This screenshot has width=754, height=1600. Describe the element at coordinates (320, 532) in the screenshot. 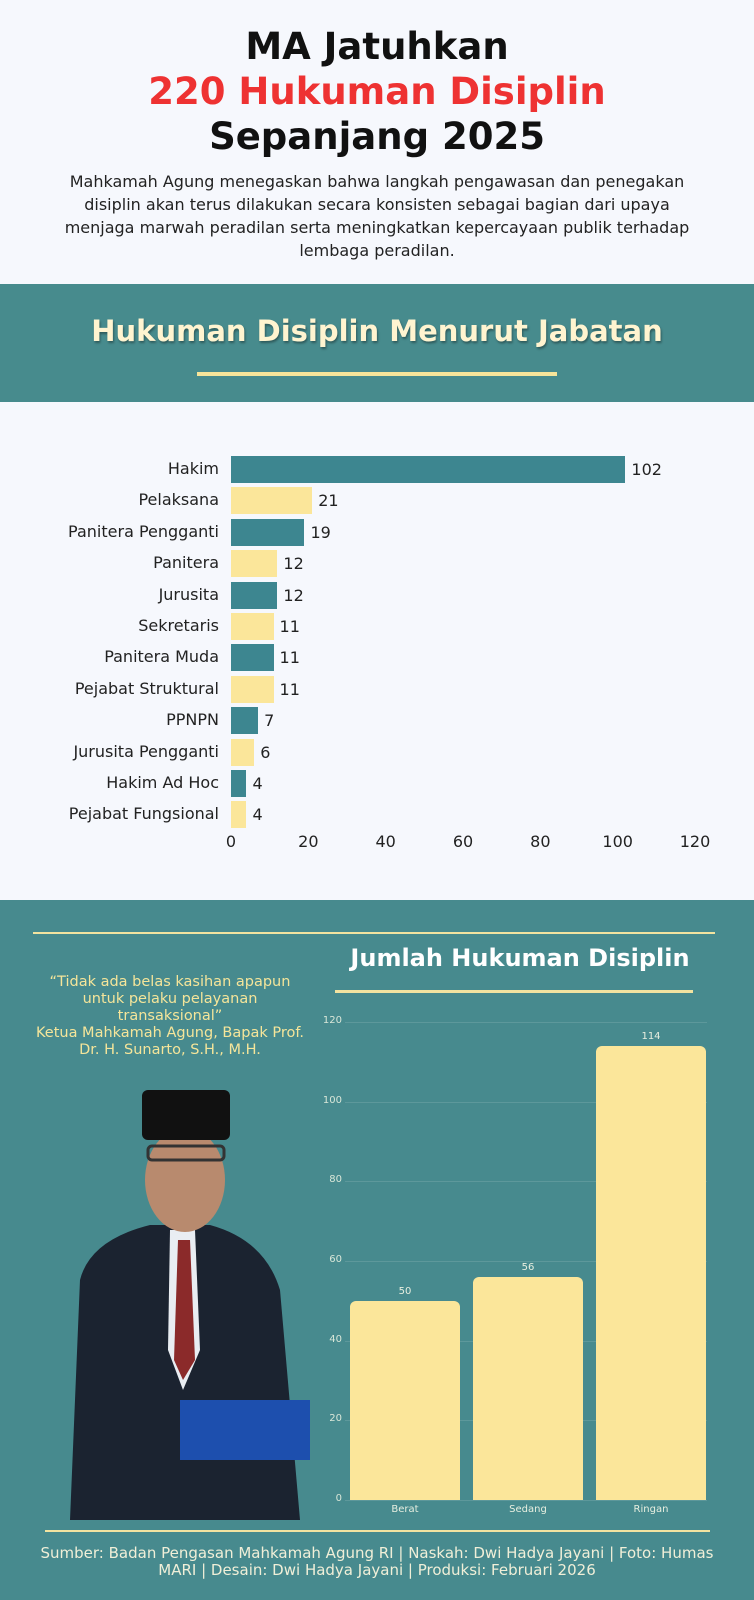

I see `bar-value: 19` at that location.